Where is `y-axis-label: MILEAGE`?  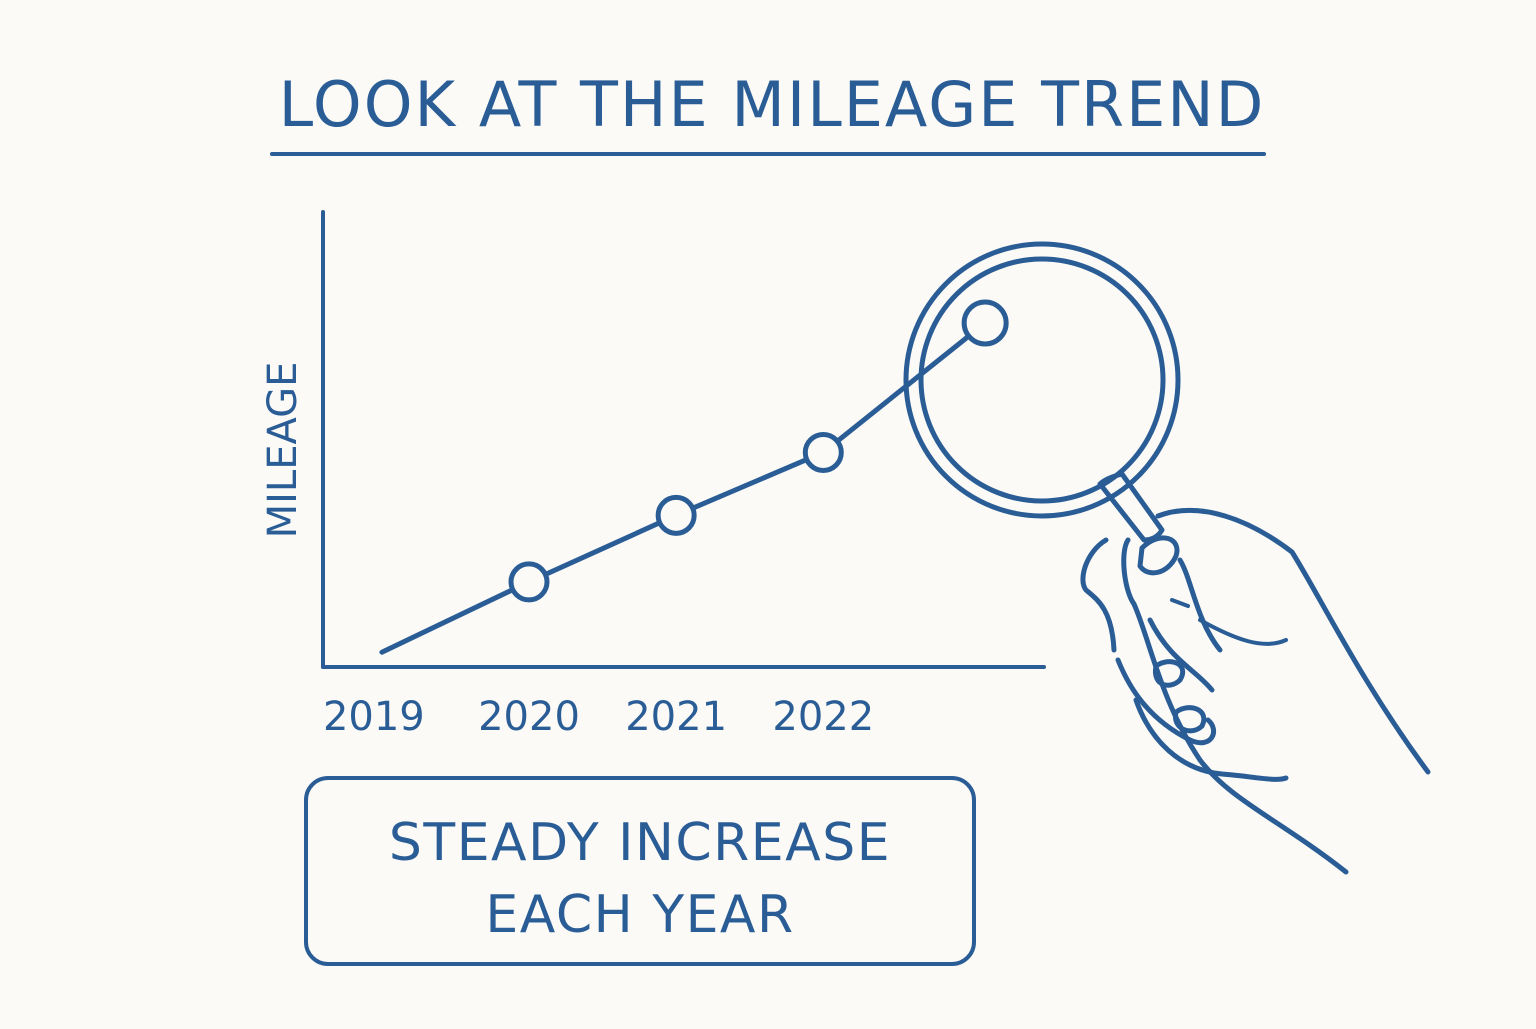 y-axis-label: MILEAGE is located at coordinates (283, 450).